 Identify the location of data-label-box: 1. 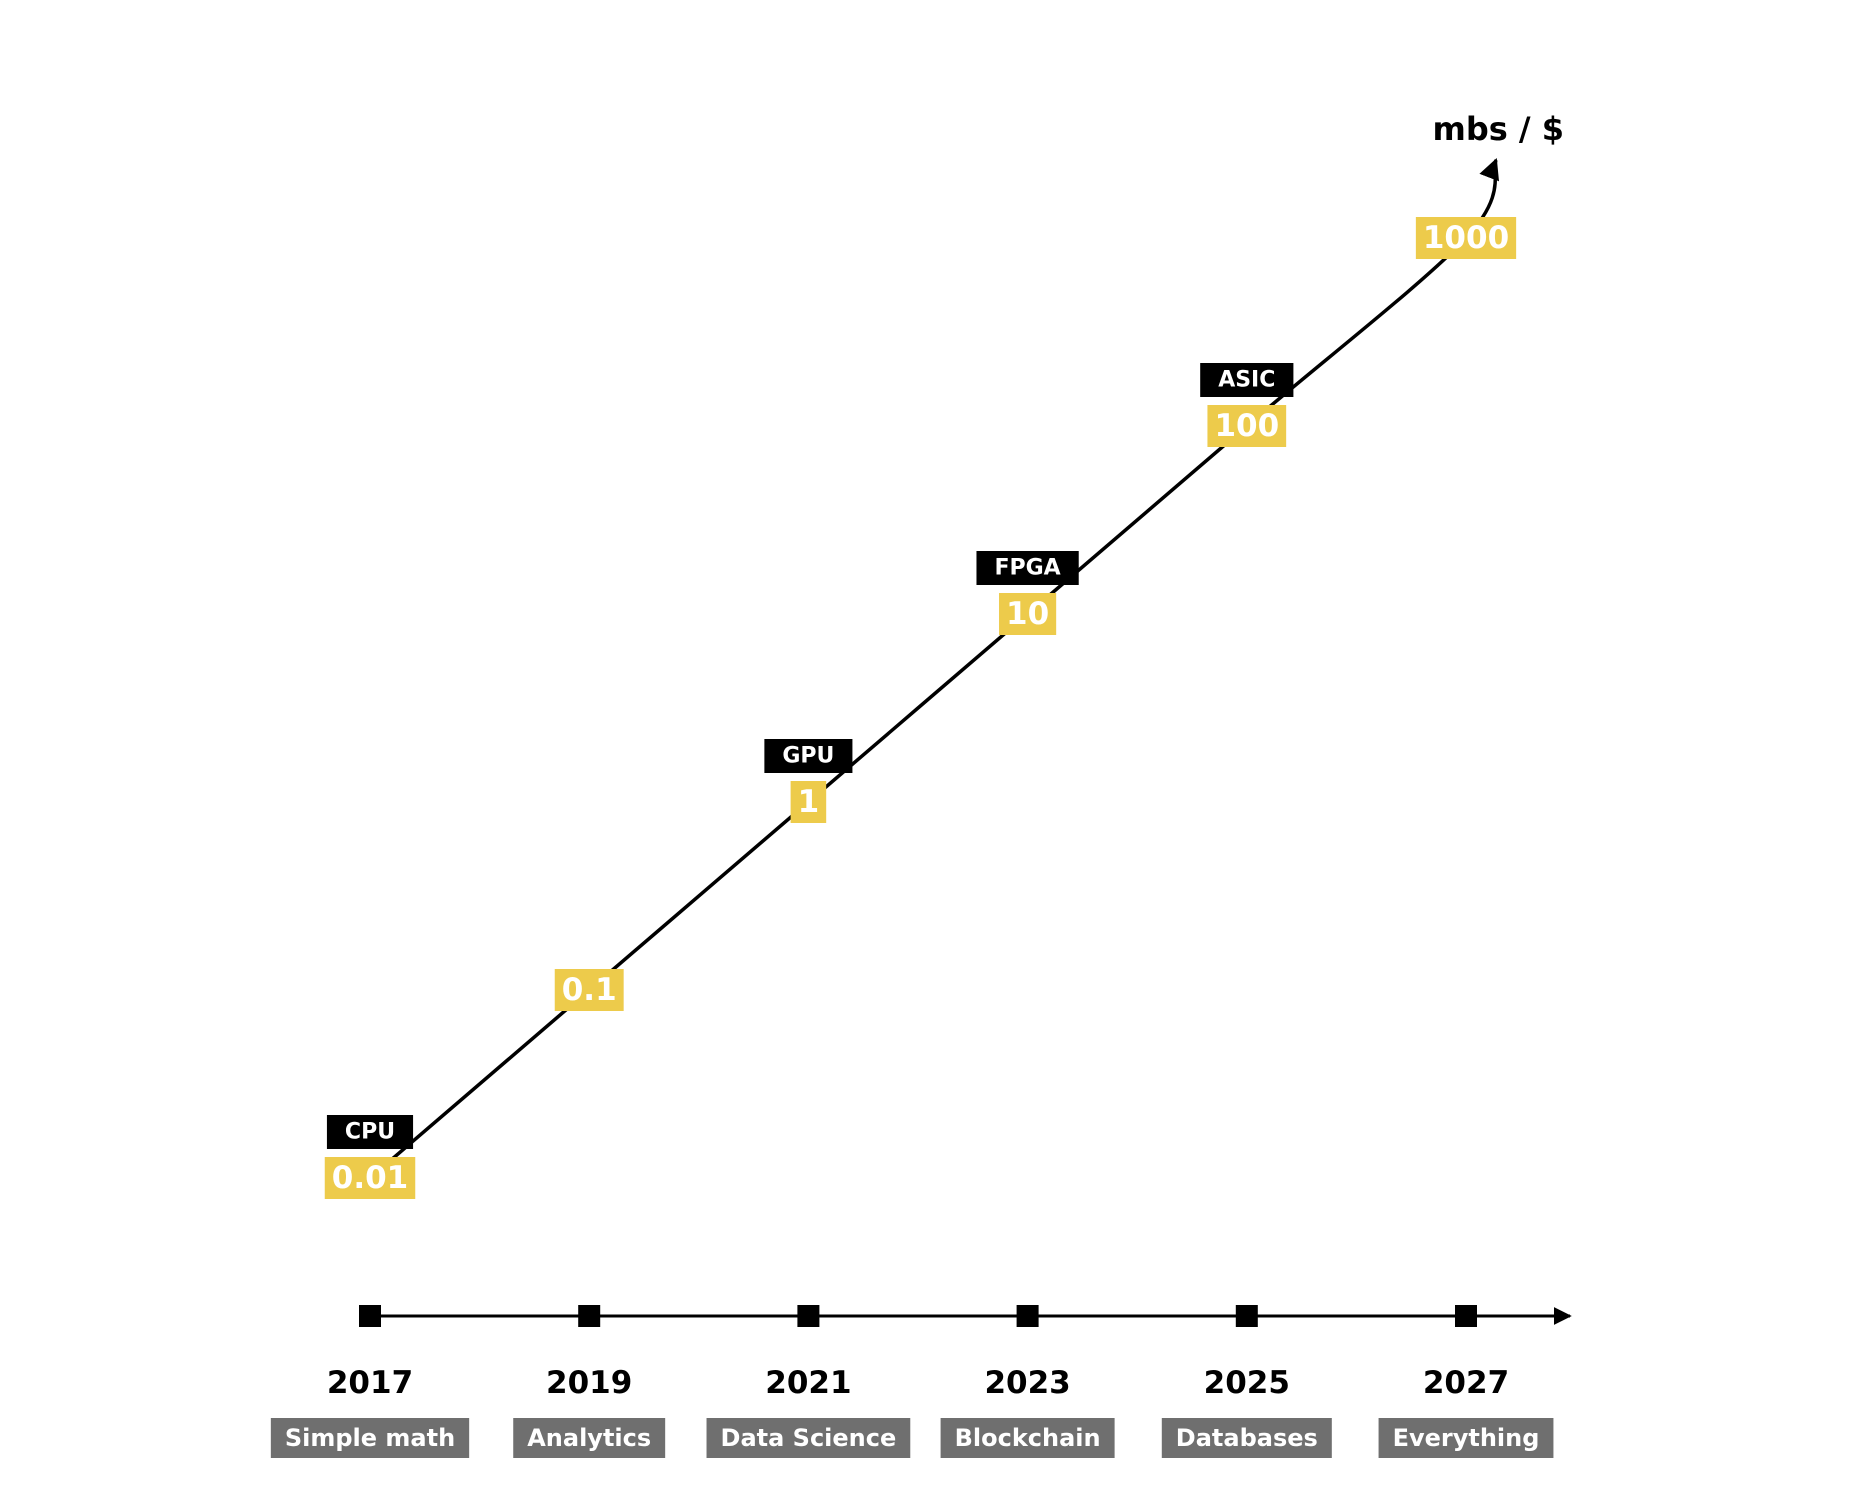
(808, 802).